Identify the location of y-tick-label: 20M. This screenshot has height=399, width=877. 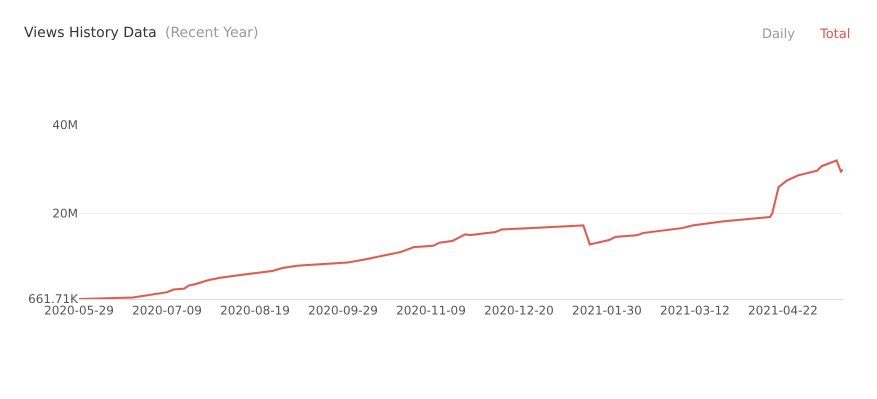
(65, 213).